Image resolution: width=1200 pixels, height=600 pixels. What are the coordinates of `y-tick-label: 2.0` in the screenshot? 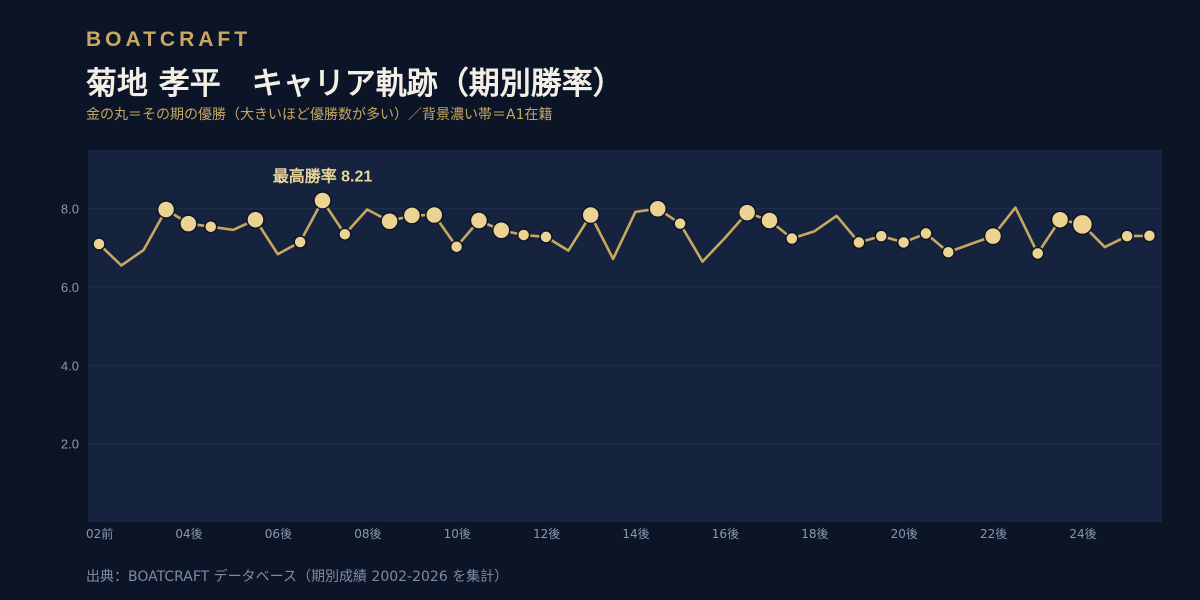 It's located at (70, 444).